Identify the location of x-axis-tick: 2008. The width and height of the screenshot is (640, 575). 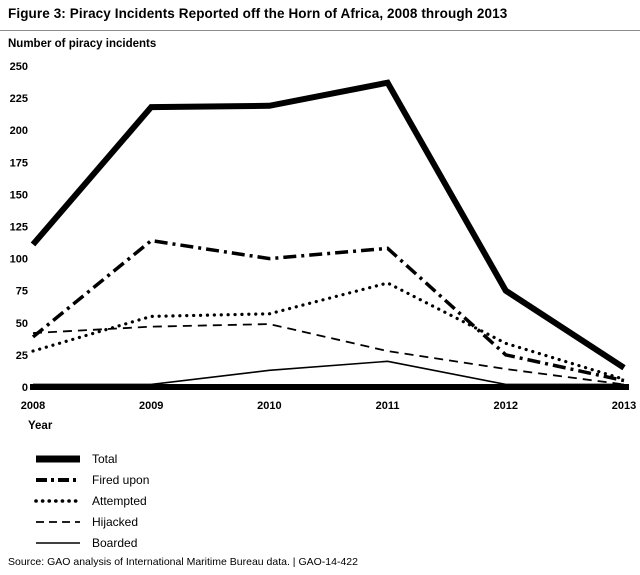
(33, 406).